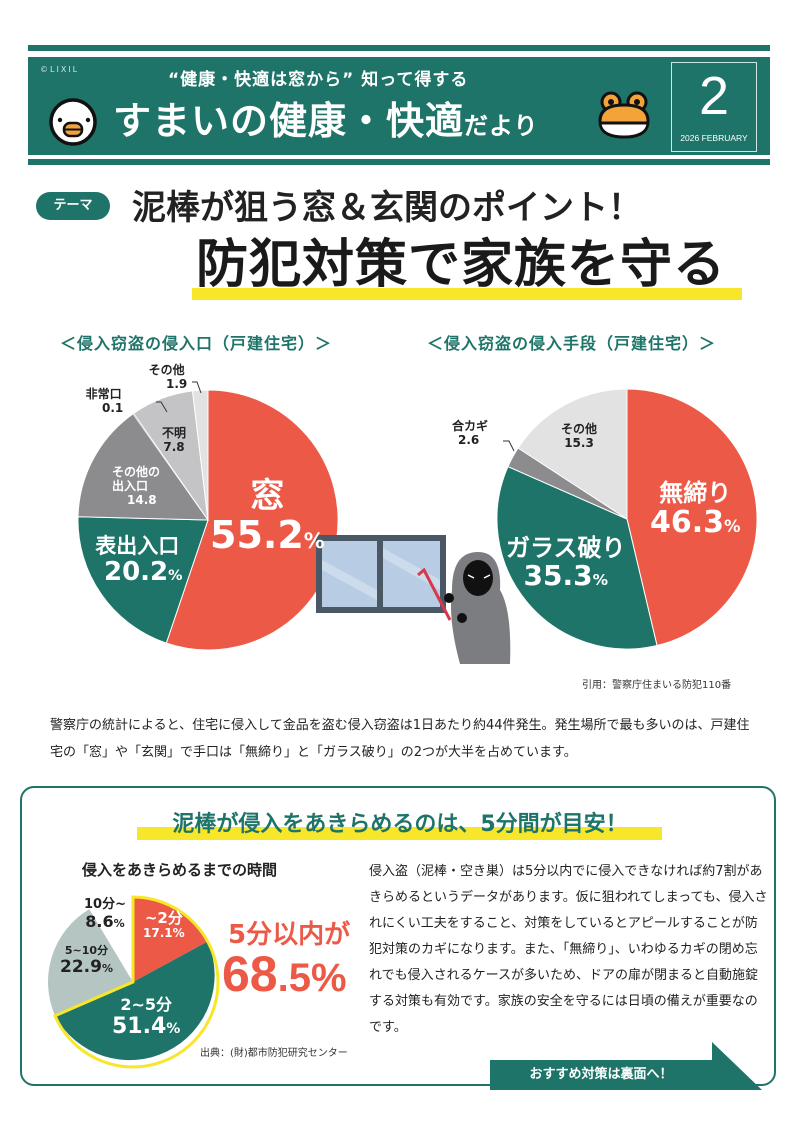 This screenshot has height=1132, width=800. What do you see at coordinates (196, 343) in the screenshot?
I see `entry-chart-title: ＜侵入窃盗の侵入口（戸建住宅）＞` at bounding box center [196, 343].